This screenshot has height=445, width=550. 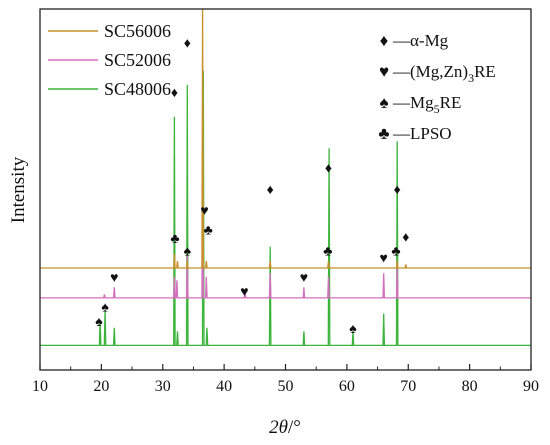 What do you see at coordinates (384, 40) in the screenshot?
I see `phase-key-symbol: ♦` at bounding box center [384, 40].